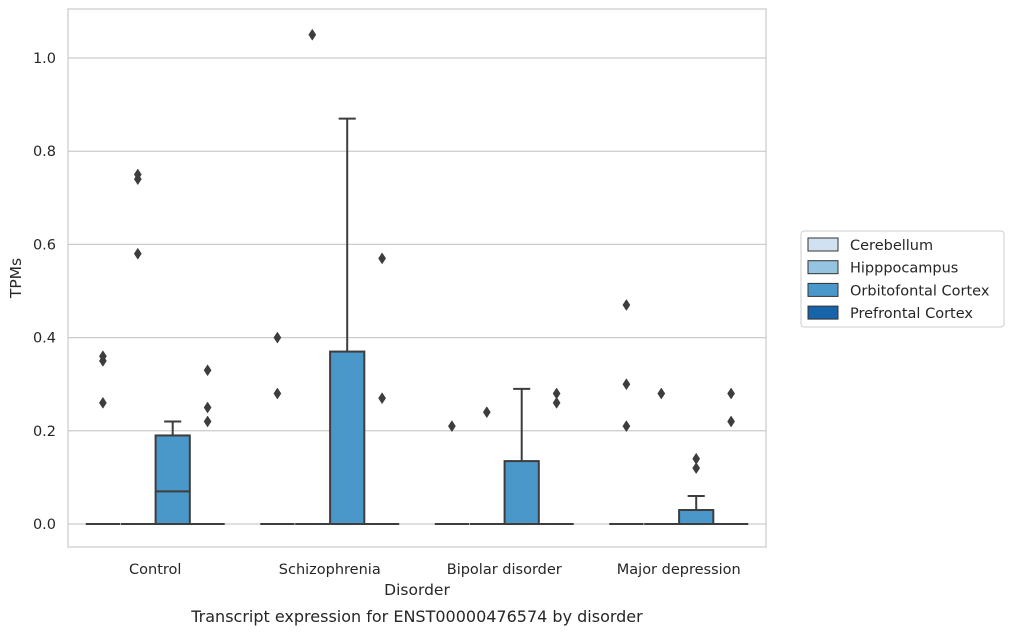  What do you see at coordinates (504, 570) in the screenshot?
I see `x-tick-label: Bipolar disorder` at bounding box center [504, 570].